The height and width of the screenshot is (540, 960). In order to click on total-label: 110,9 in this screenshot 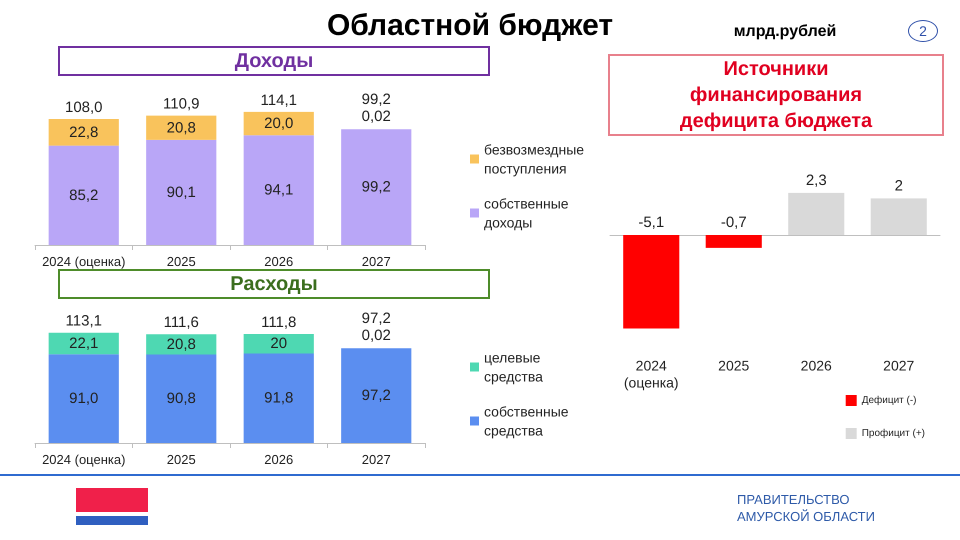, I will do `click(181, 104)`.